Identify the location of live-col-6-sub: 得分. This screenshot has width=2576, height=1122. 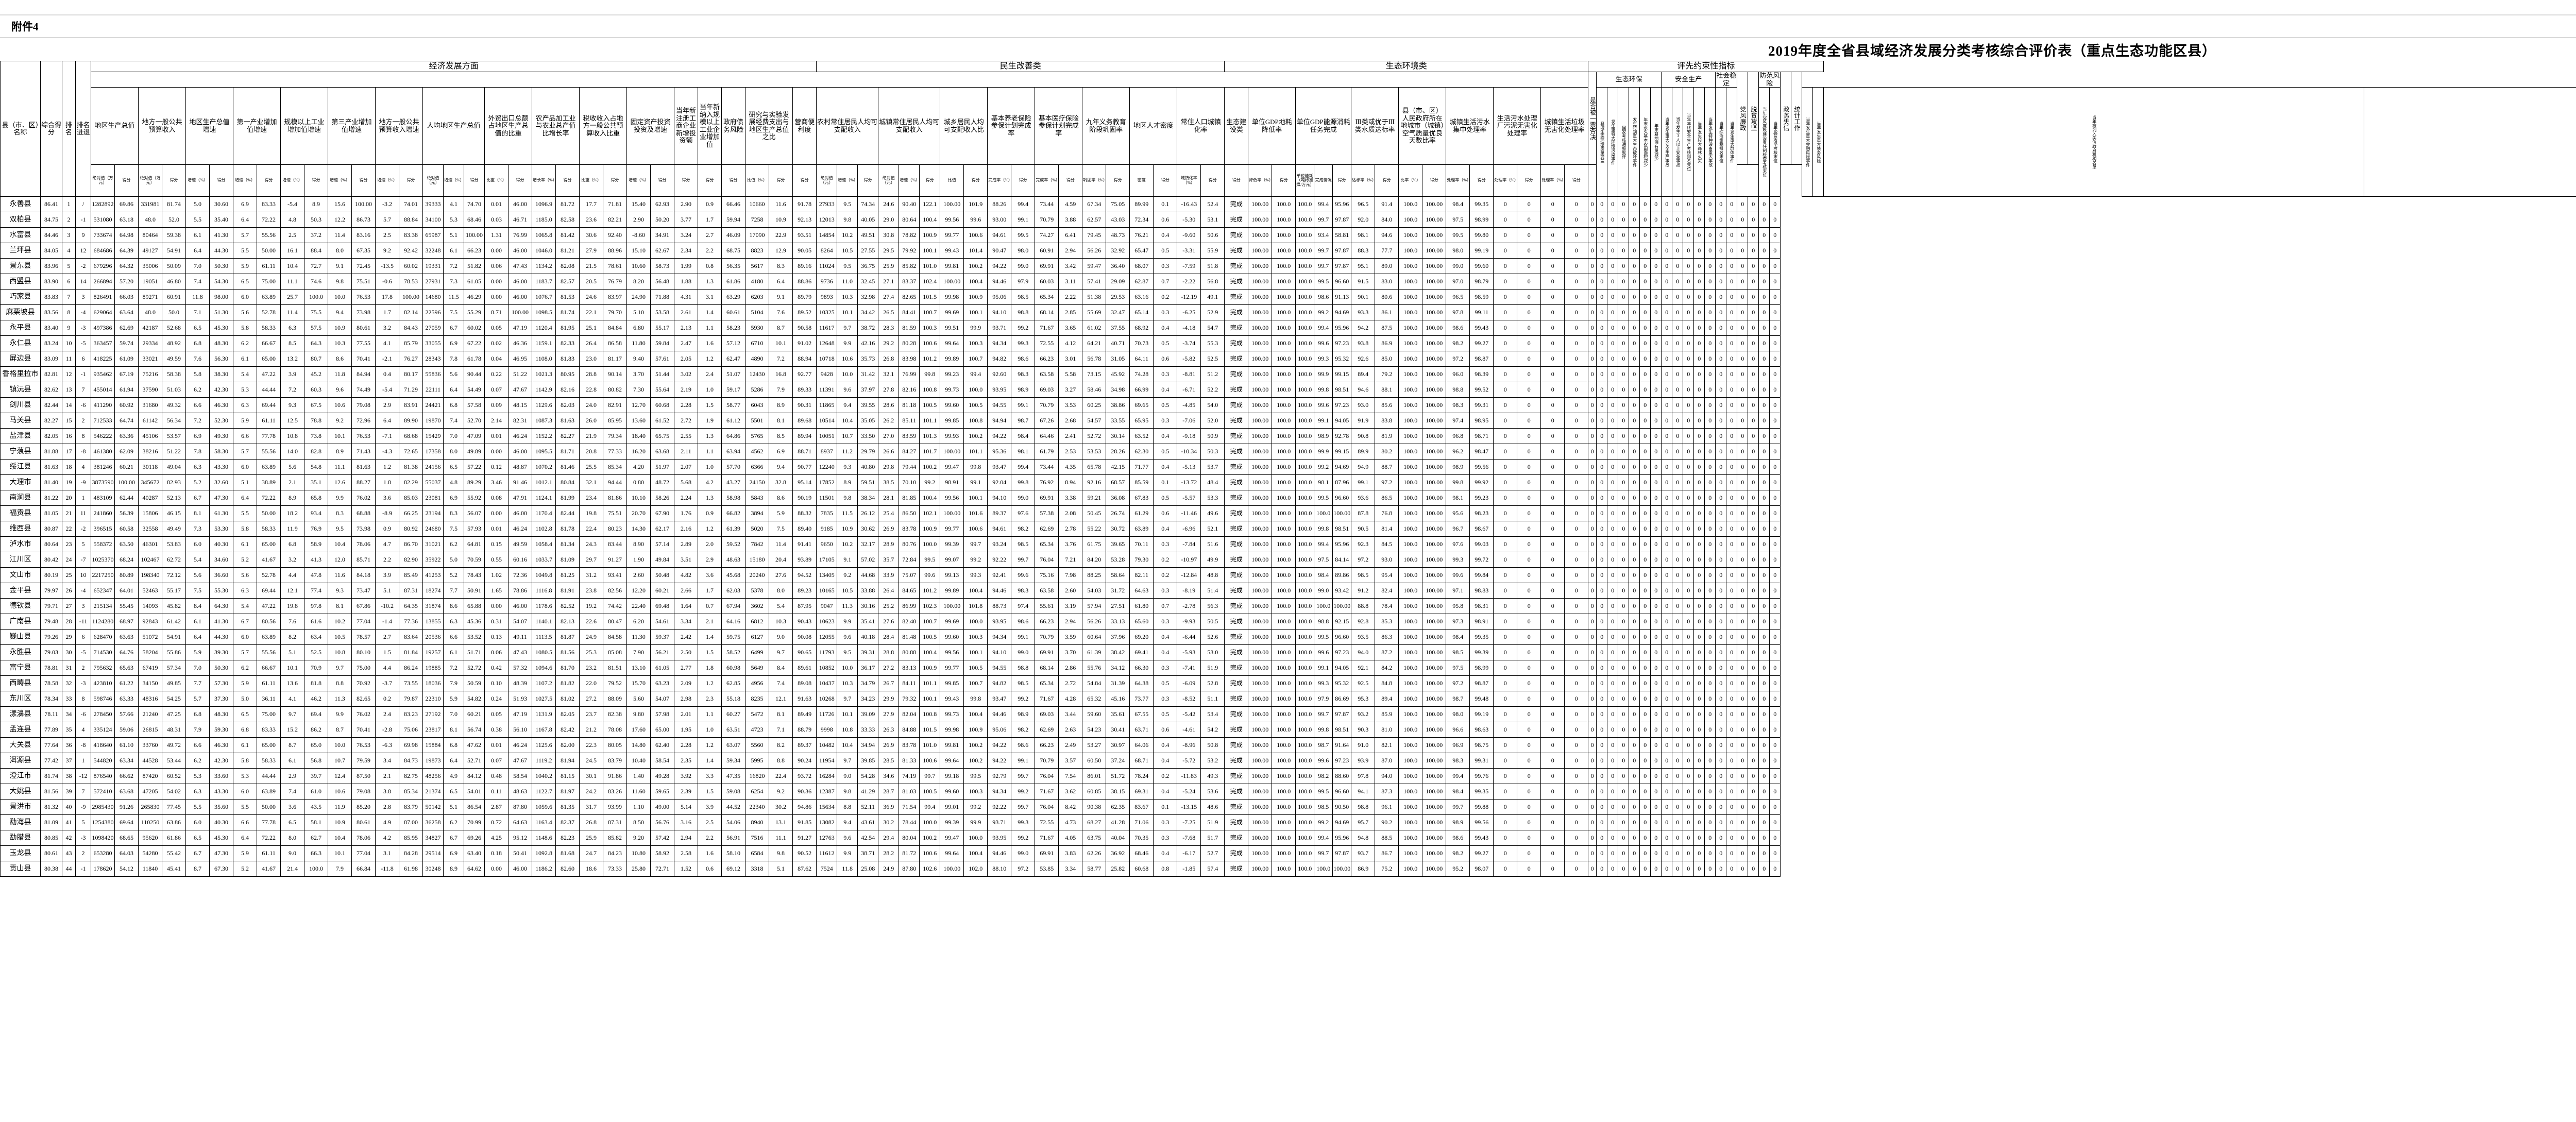
(1165, 180).